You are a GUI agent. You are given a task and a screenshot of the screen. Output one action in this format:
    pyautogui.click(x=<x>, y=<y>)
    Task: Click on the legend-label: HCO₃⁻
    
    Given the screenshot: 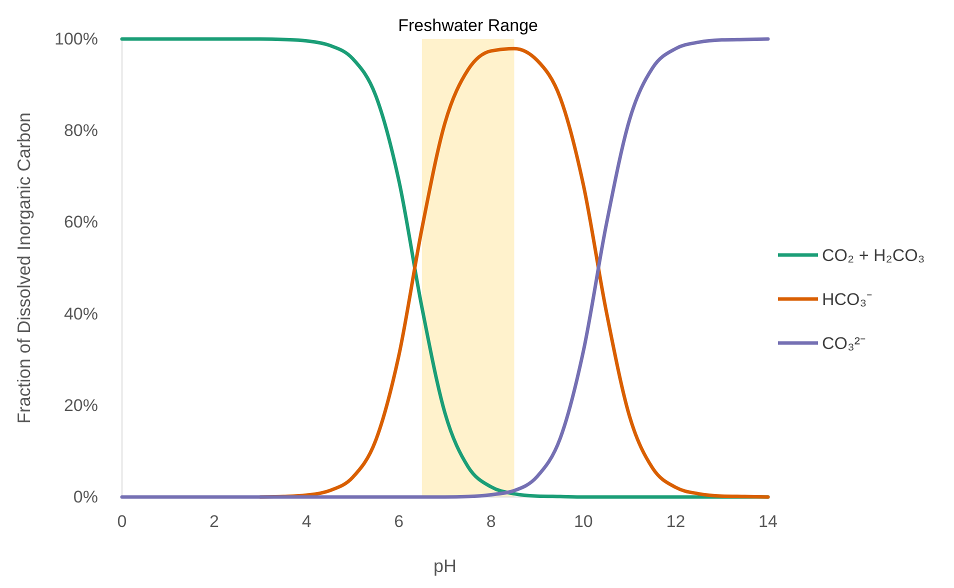 What is the action you would take?
    pyautogui.click(x=847, y=299)
    